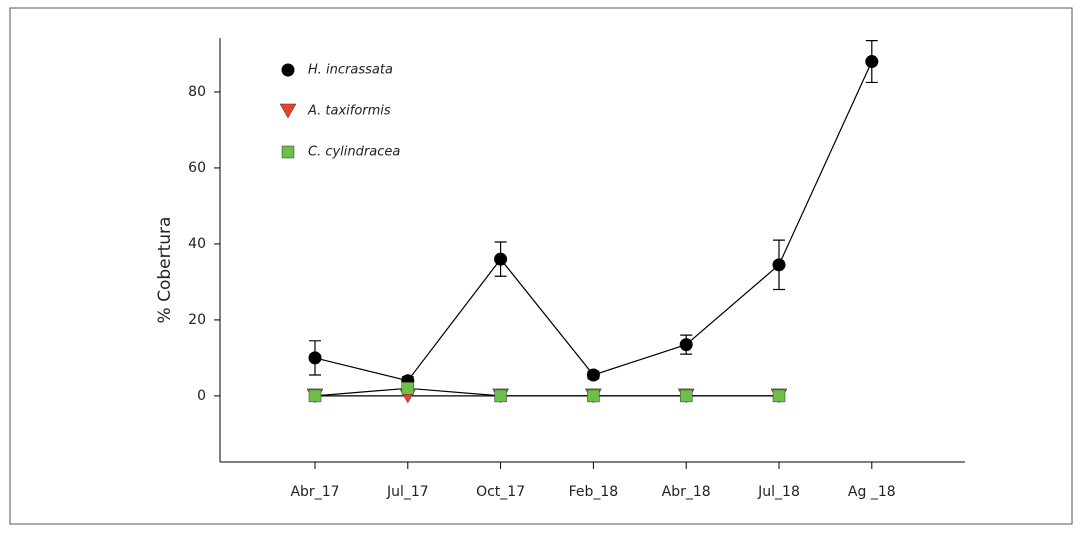 This screenshot has height=536, width=1082. Describe the element at coordinates (197, 320) in the screenshot. I see `y-tick-label: 20` at that location.